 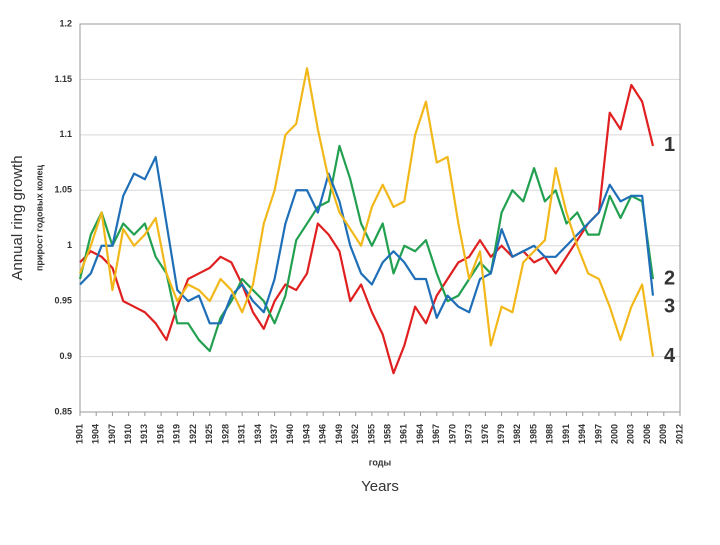 What do you see at coordinates (65, 23) in the screenshot?
I see `y-tick-label: 1.2` at bounding box center [65, 23].